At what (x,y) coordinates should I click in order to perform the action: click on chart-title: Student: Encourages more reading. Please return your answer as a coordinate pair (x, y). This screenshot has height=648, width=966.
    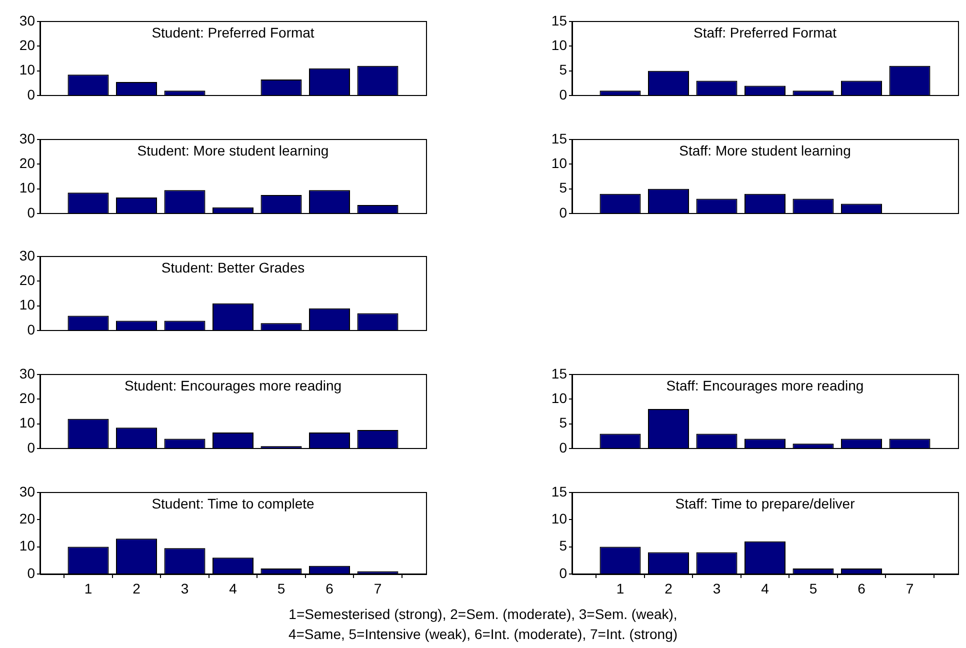
    Looking at the image, I should click on (233, 385).